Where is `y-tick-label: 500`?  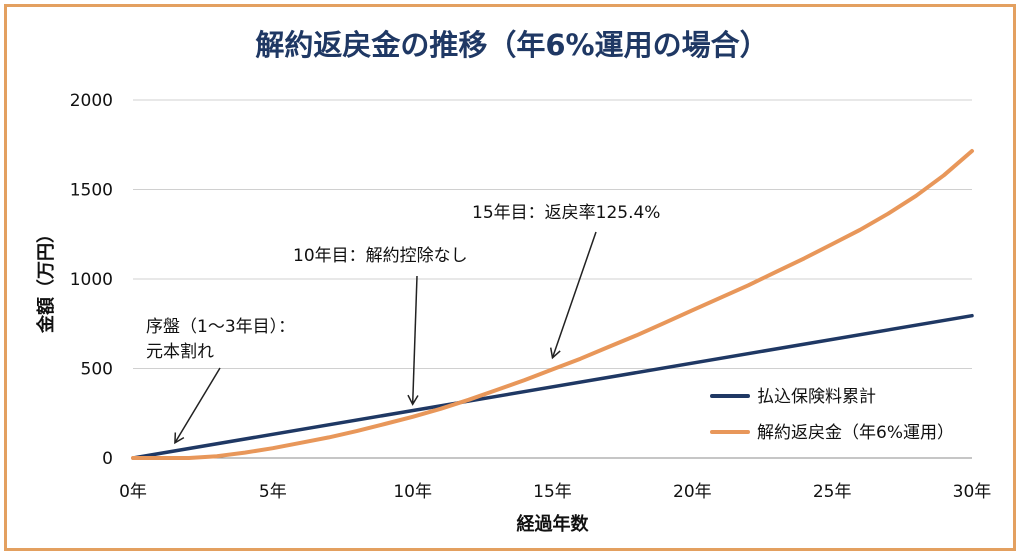 y-tick-label: 500 is located at coordinates (97, 370).